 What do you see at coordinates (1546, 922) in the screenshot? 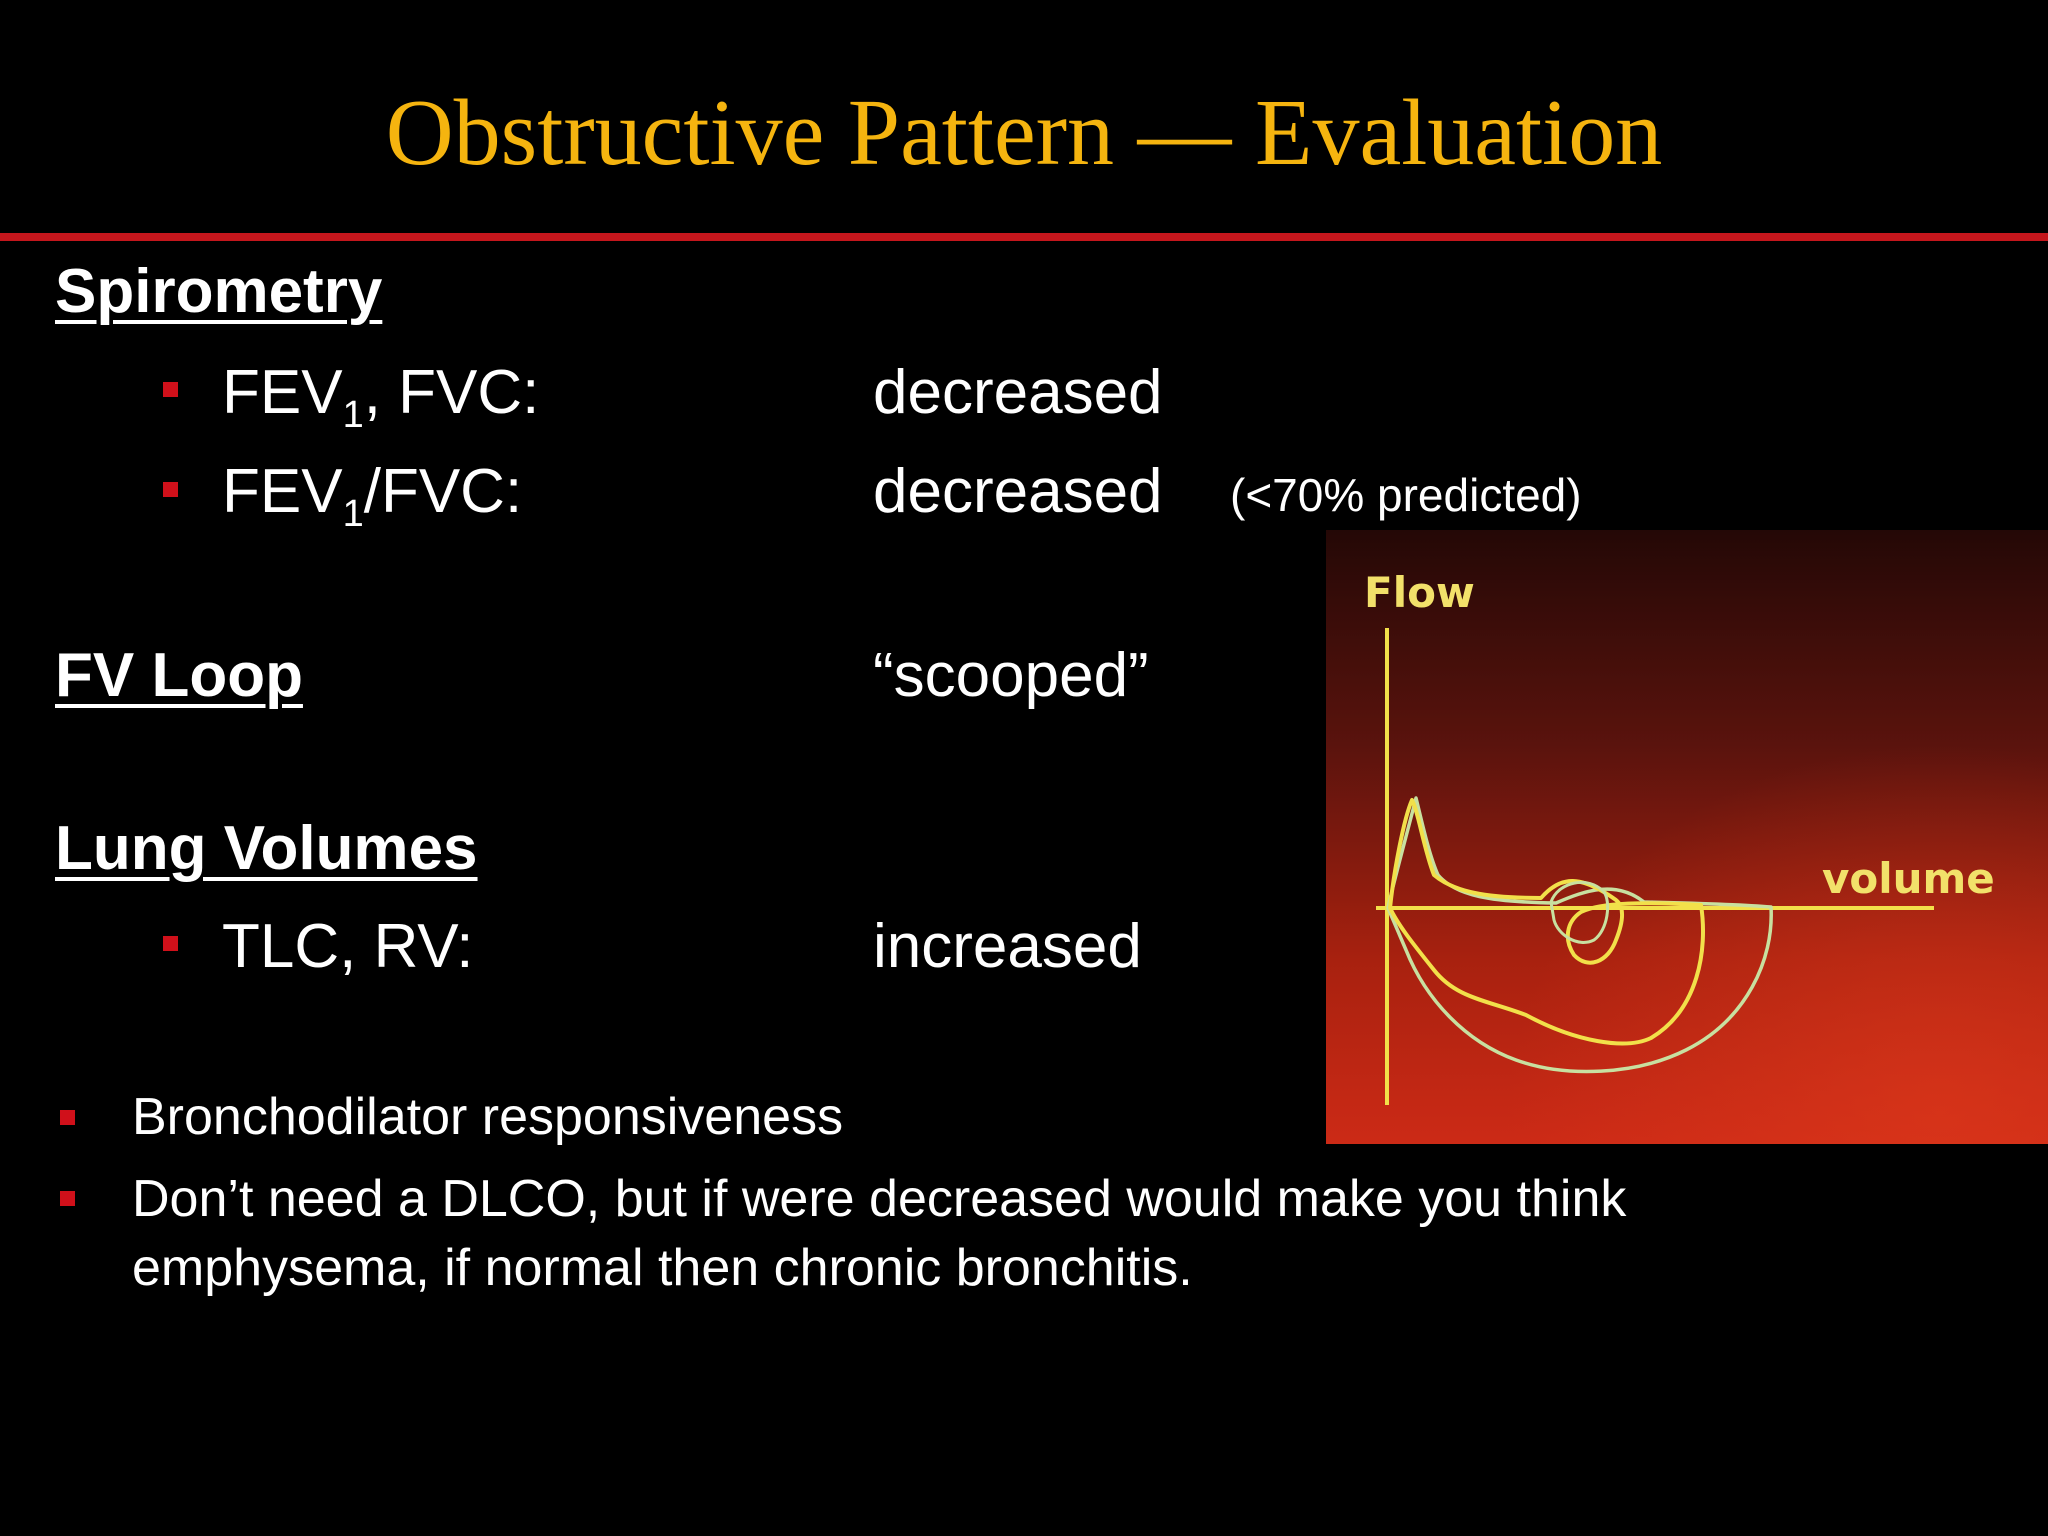
I see `obstructive-loop-curve` at bounding box center [1546, 922].